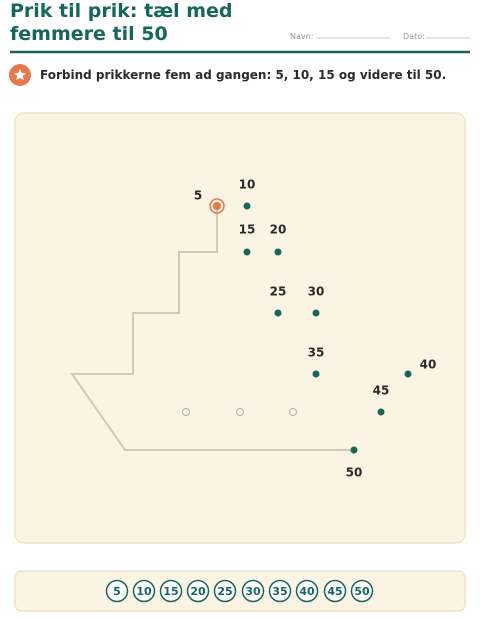  Describe the element at coordinates (316, 292) in the screenshot. I see `dot-label: 30` at that location.